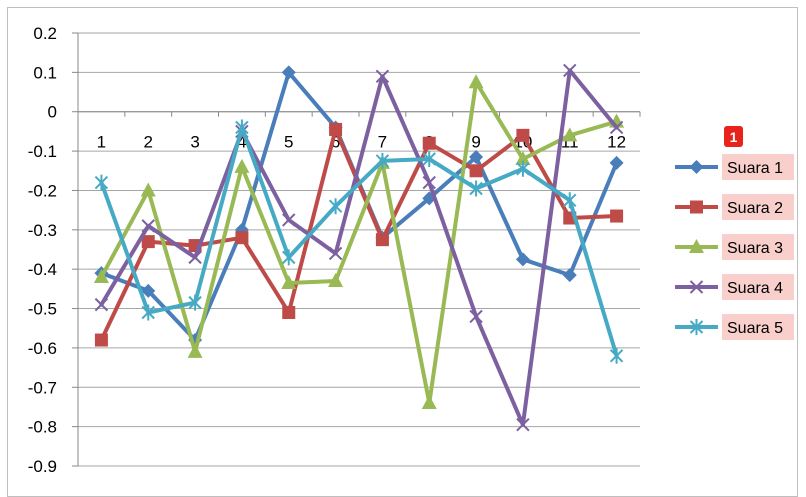 The height and width of the screenshot is (497, 806). I want to click on y-tick-label: -0.2, so click(42, 190).